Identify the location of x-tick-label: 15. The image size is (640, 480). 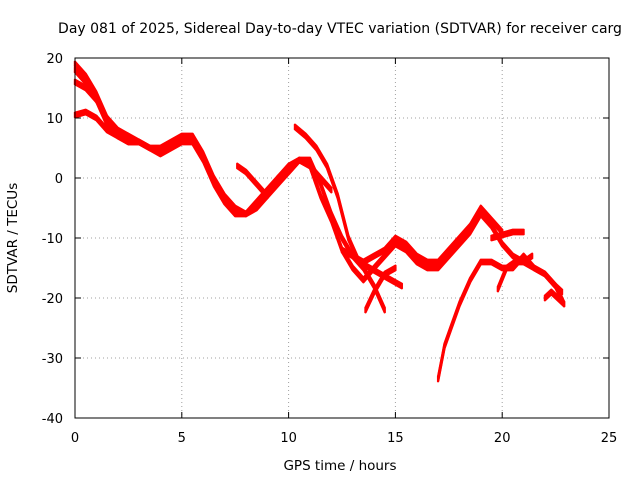
(395, 438).